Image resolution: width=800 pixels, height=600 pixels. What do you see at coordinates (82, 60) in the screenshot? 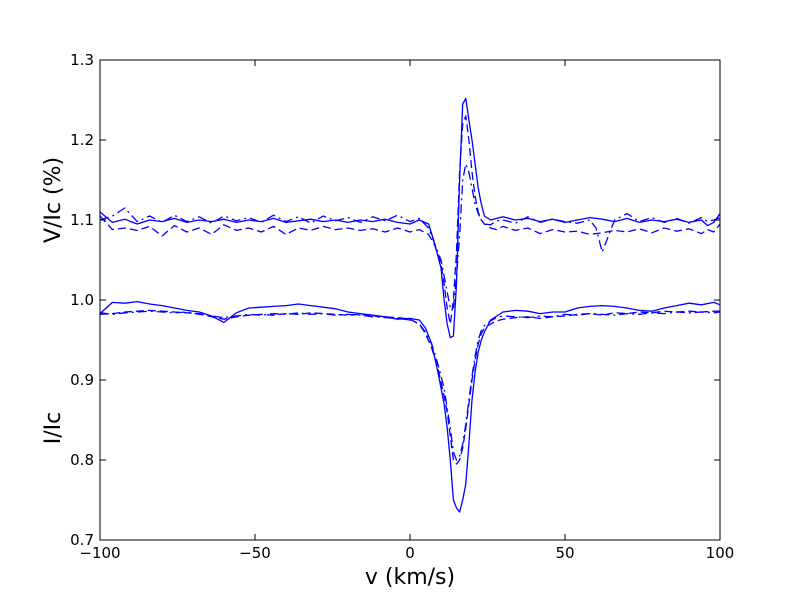
I see `y-tick-label: 1.3` at bounding box center [82, 60].